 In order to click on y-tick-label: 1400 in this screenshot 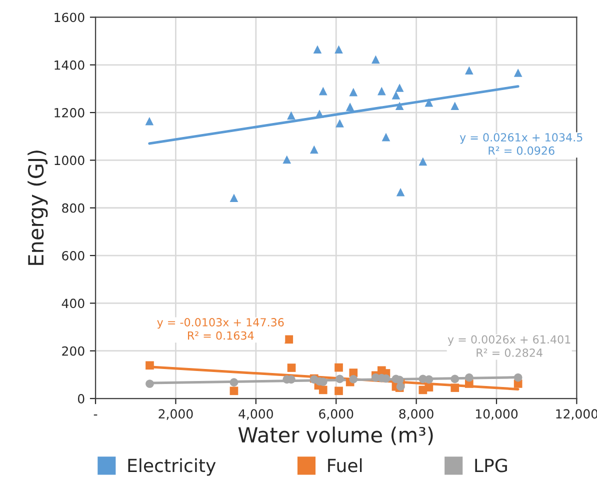, I will do `click(69, 65)`.